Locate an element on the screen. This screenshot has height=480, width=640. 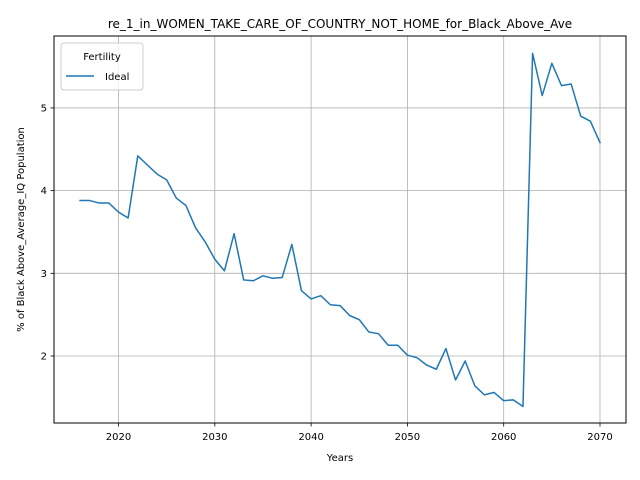
legend: Fertility Ideal is located at coordinates (102, 66).